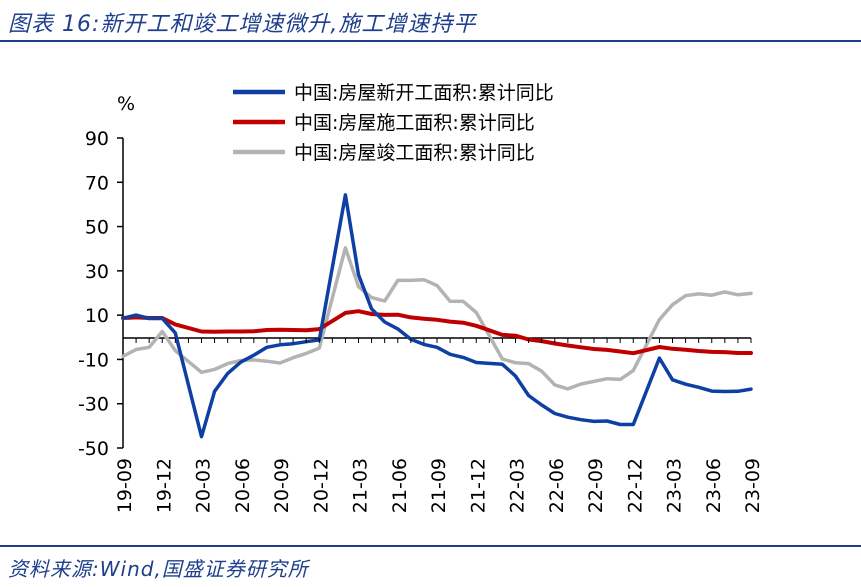 The height and width of the screenshot is (587, 861). What do you see at coordinates (424, 93) in the screenshot?
I see `legend-label-0: 中国:房屋新开工面积:累计同比` at bounding box center [424, 93].